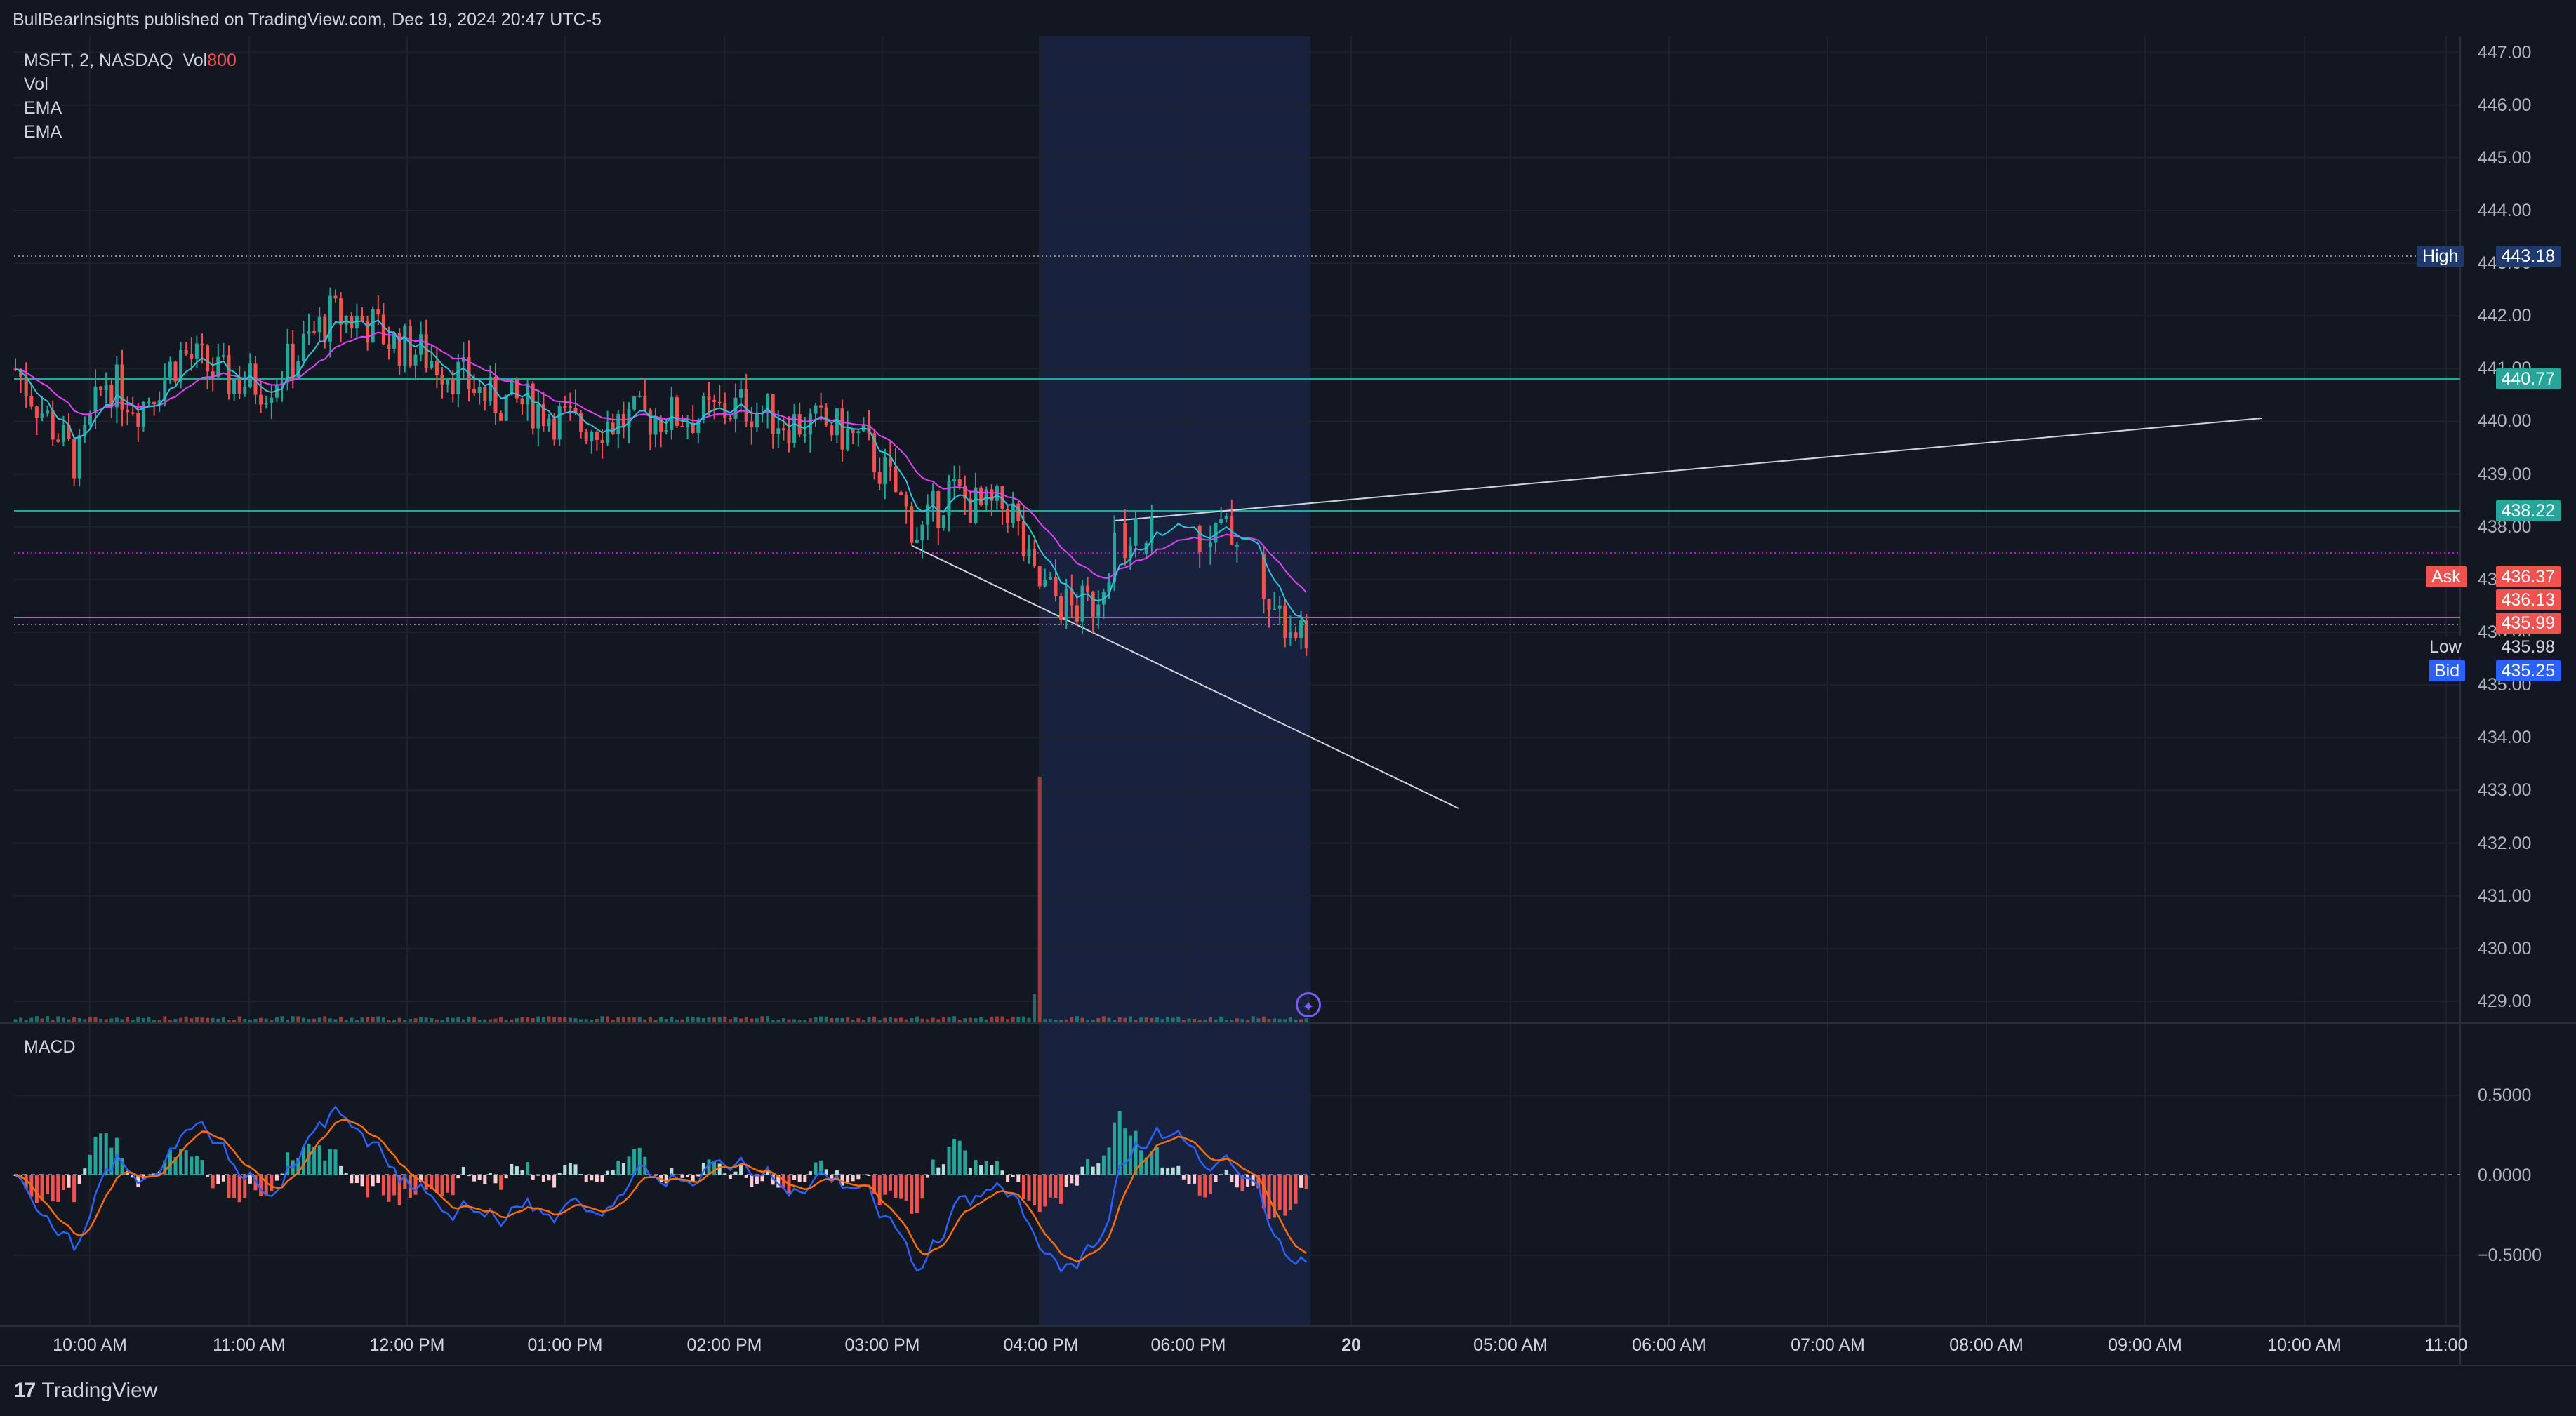 The width and height of the screenshot is (2576, 1416). I want to click on signal-line, so click(661, 1190).